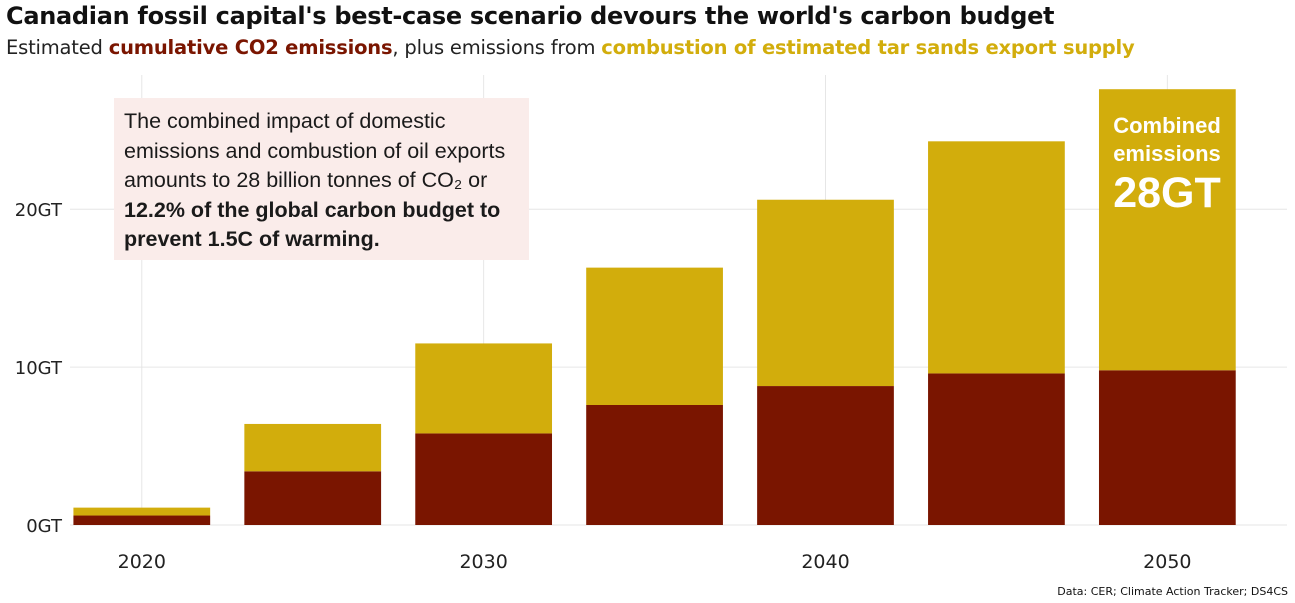  I want to click on x-tick-label: 2050, so click(1167, 562).